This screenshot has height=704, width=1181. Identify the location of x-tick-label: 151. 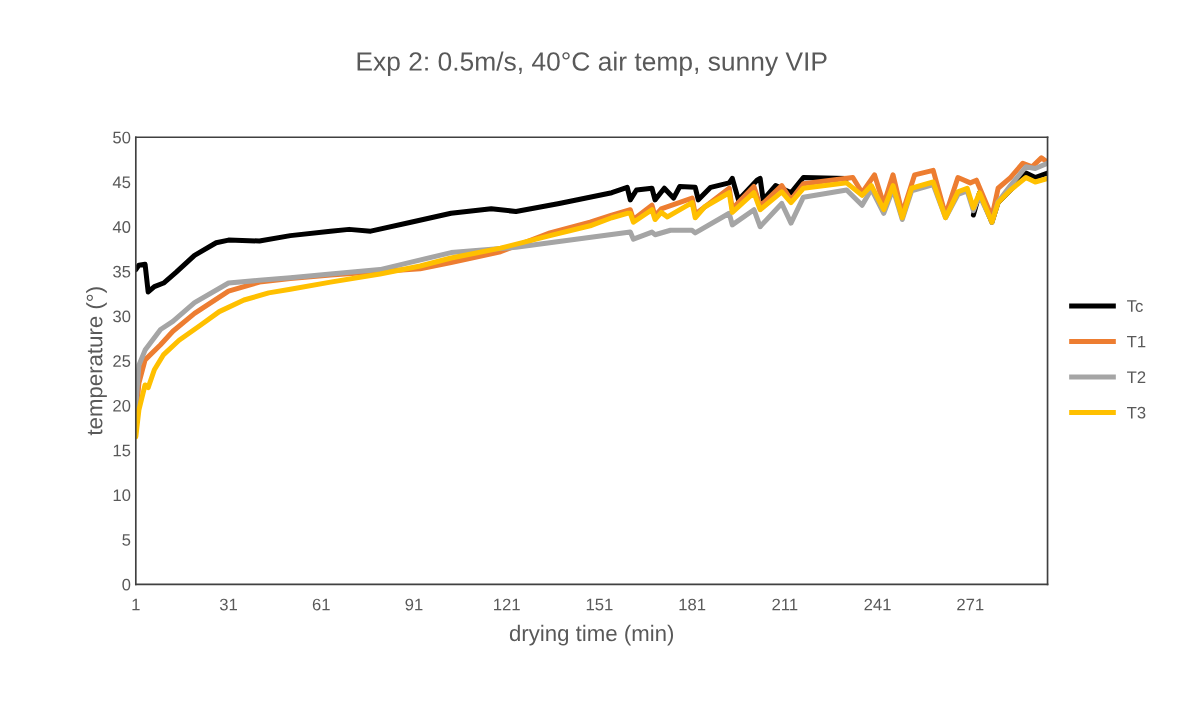
(599, 604).